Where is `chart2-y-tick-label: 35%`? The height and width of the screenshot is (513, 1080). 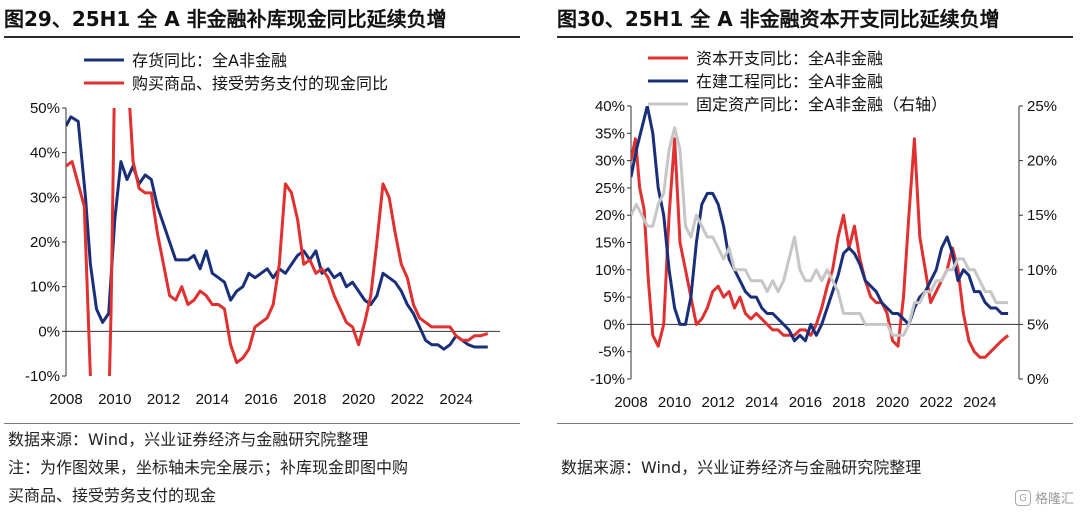 chart2-y-tick-label: 35% is located at coordinates (610, 133).